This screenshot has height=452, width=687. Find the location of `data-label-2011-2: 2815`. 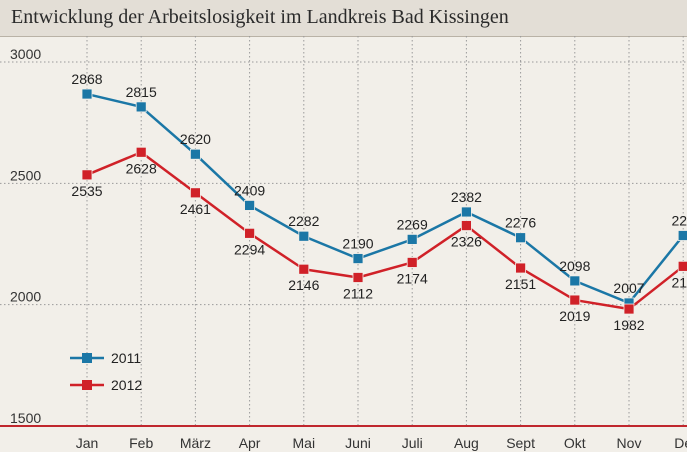

data-label-2011-2: 2815 is located at coordinates (141, 92).